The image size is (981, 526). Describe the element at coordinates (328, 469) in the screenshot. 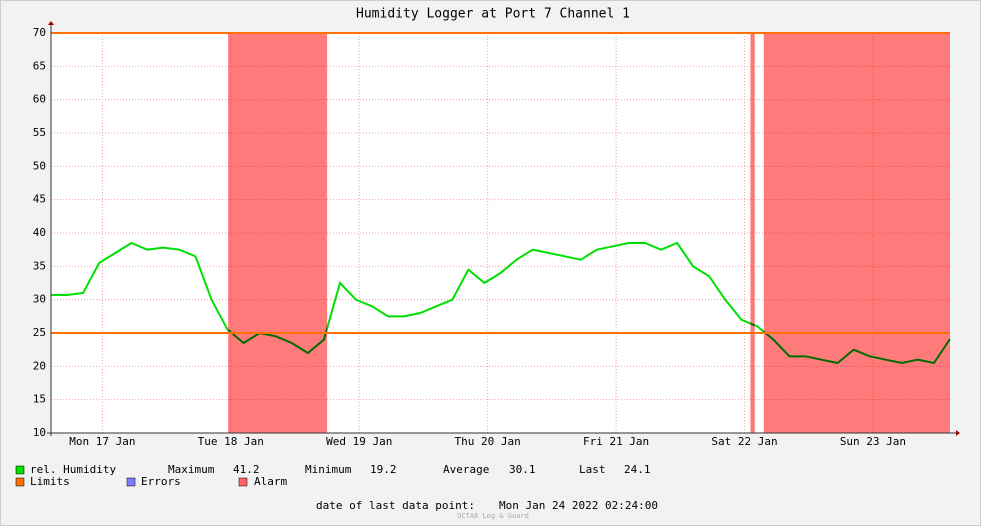

I see `stat-label: Minimum` at that location.